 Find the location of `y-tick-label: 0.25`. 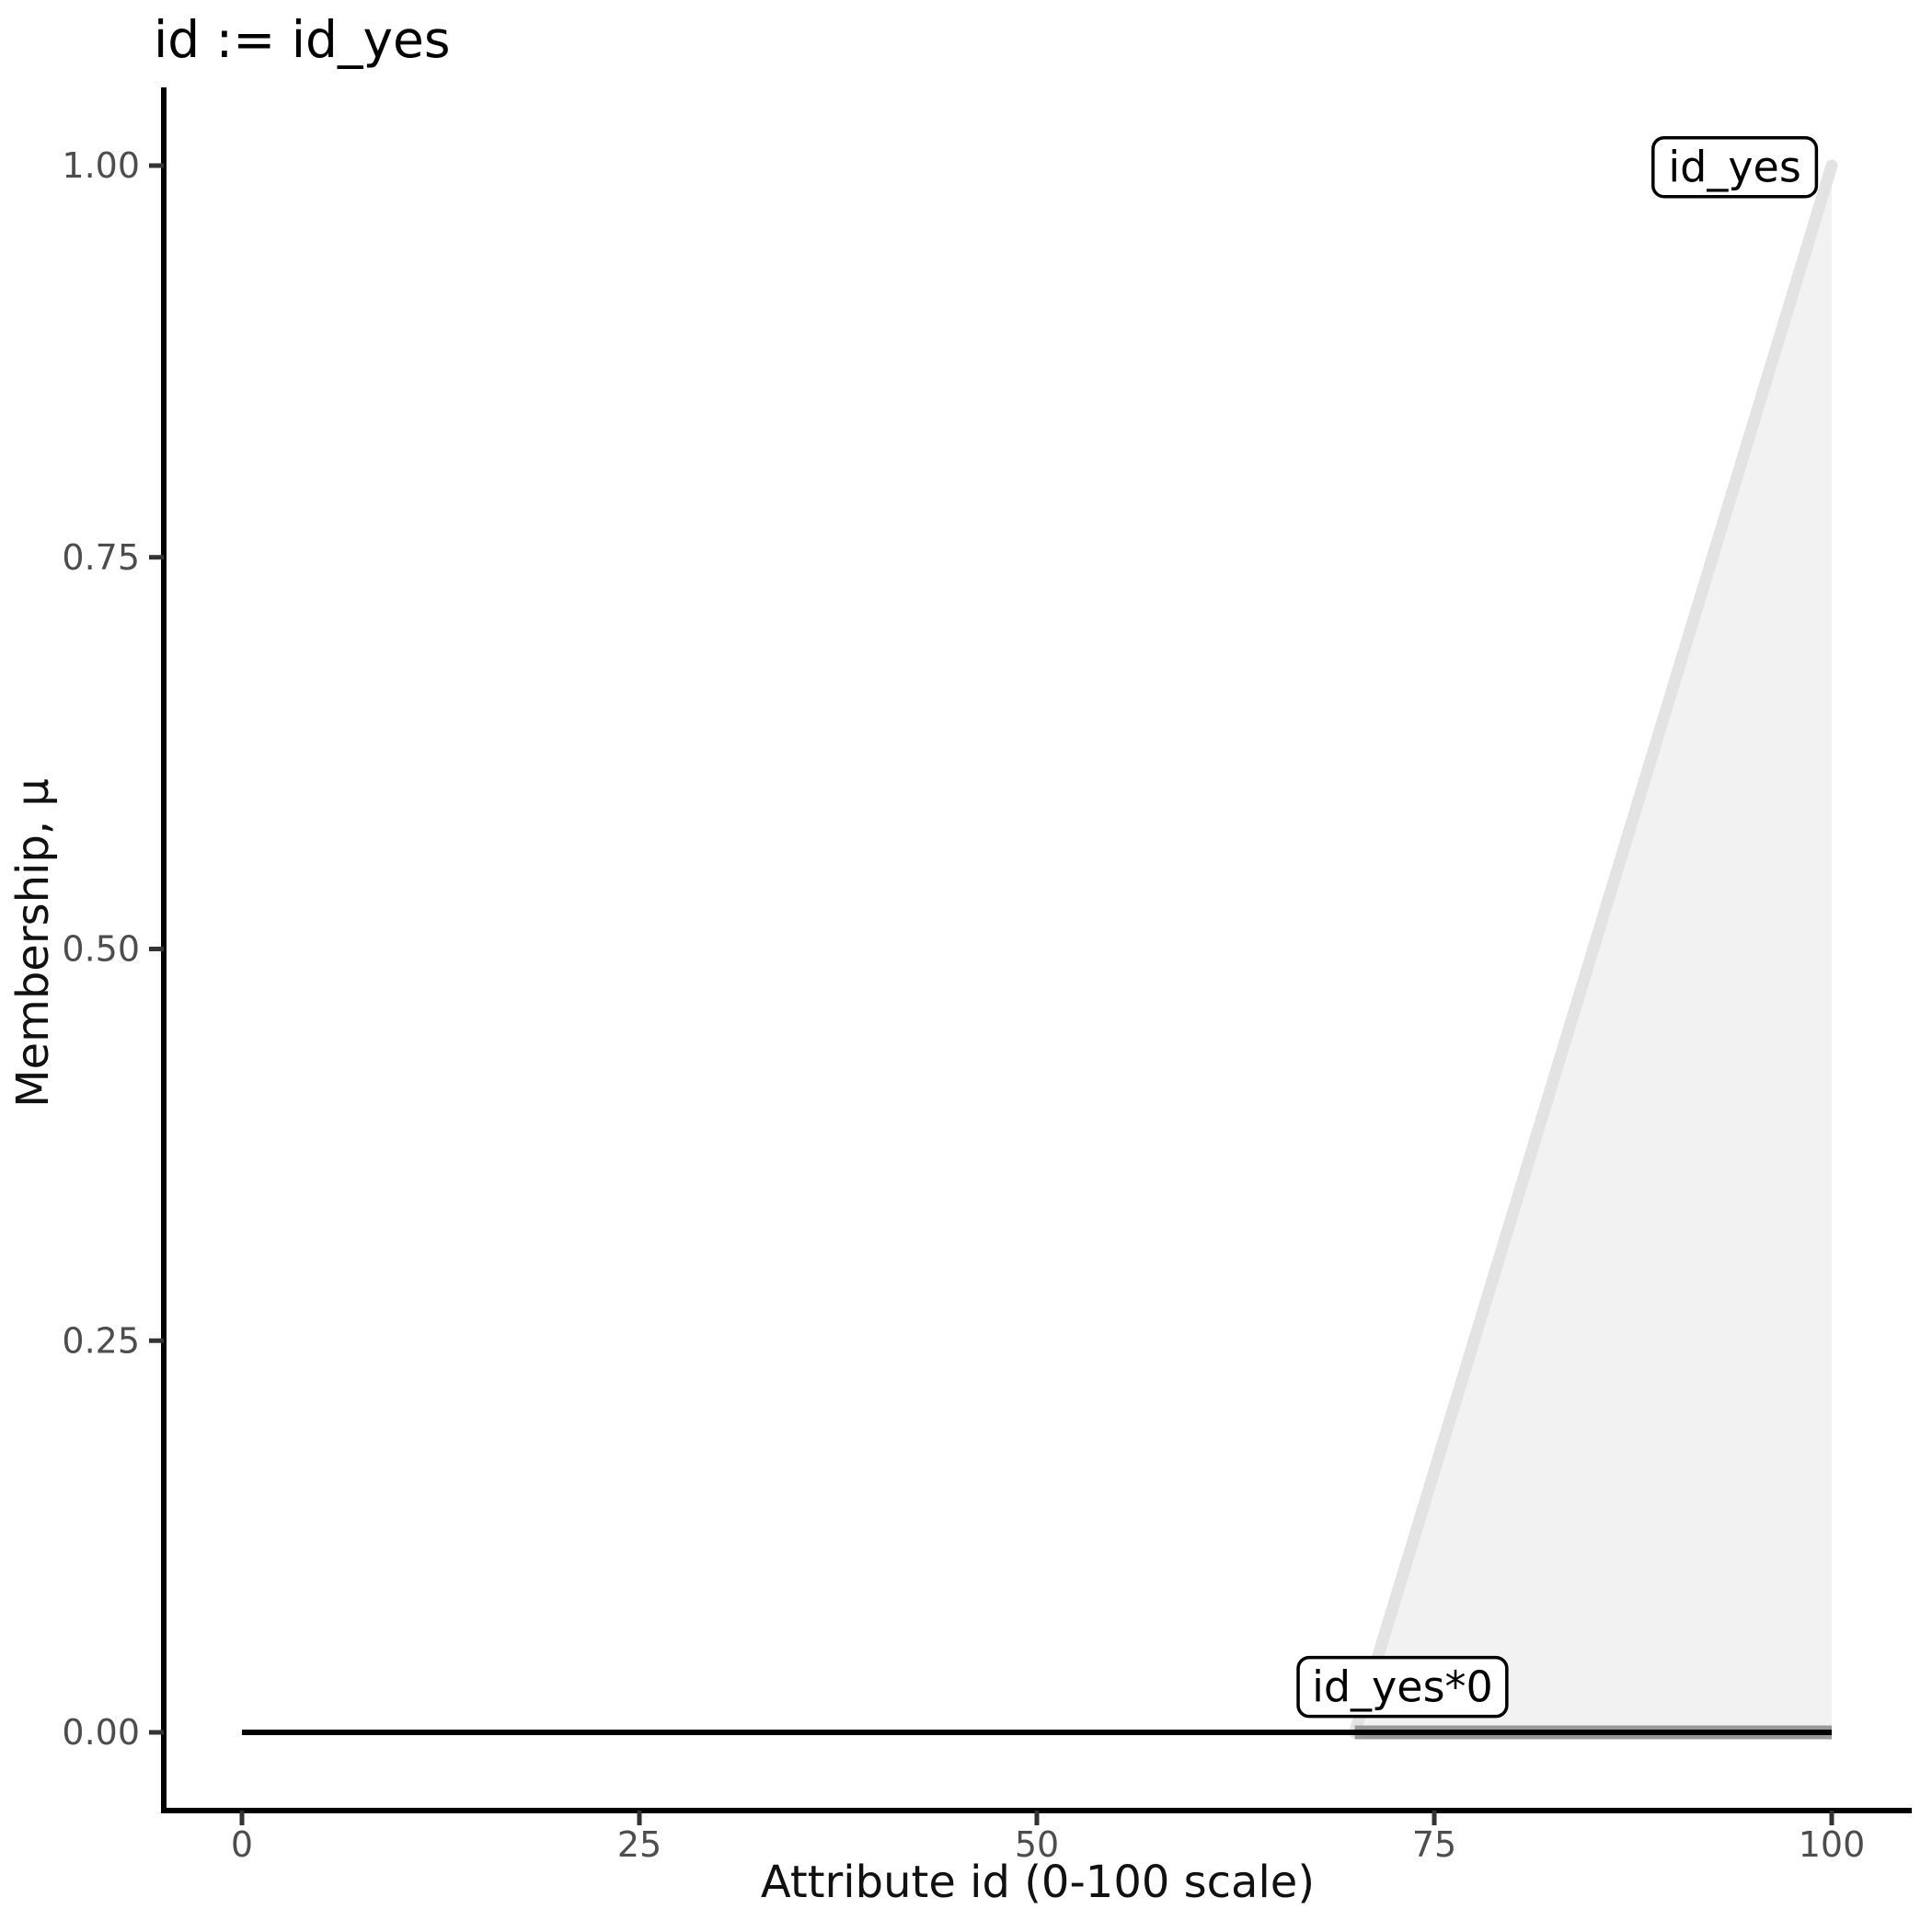

y-tick-label: 0.25 is located at coordinates (101, 1340).